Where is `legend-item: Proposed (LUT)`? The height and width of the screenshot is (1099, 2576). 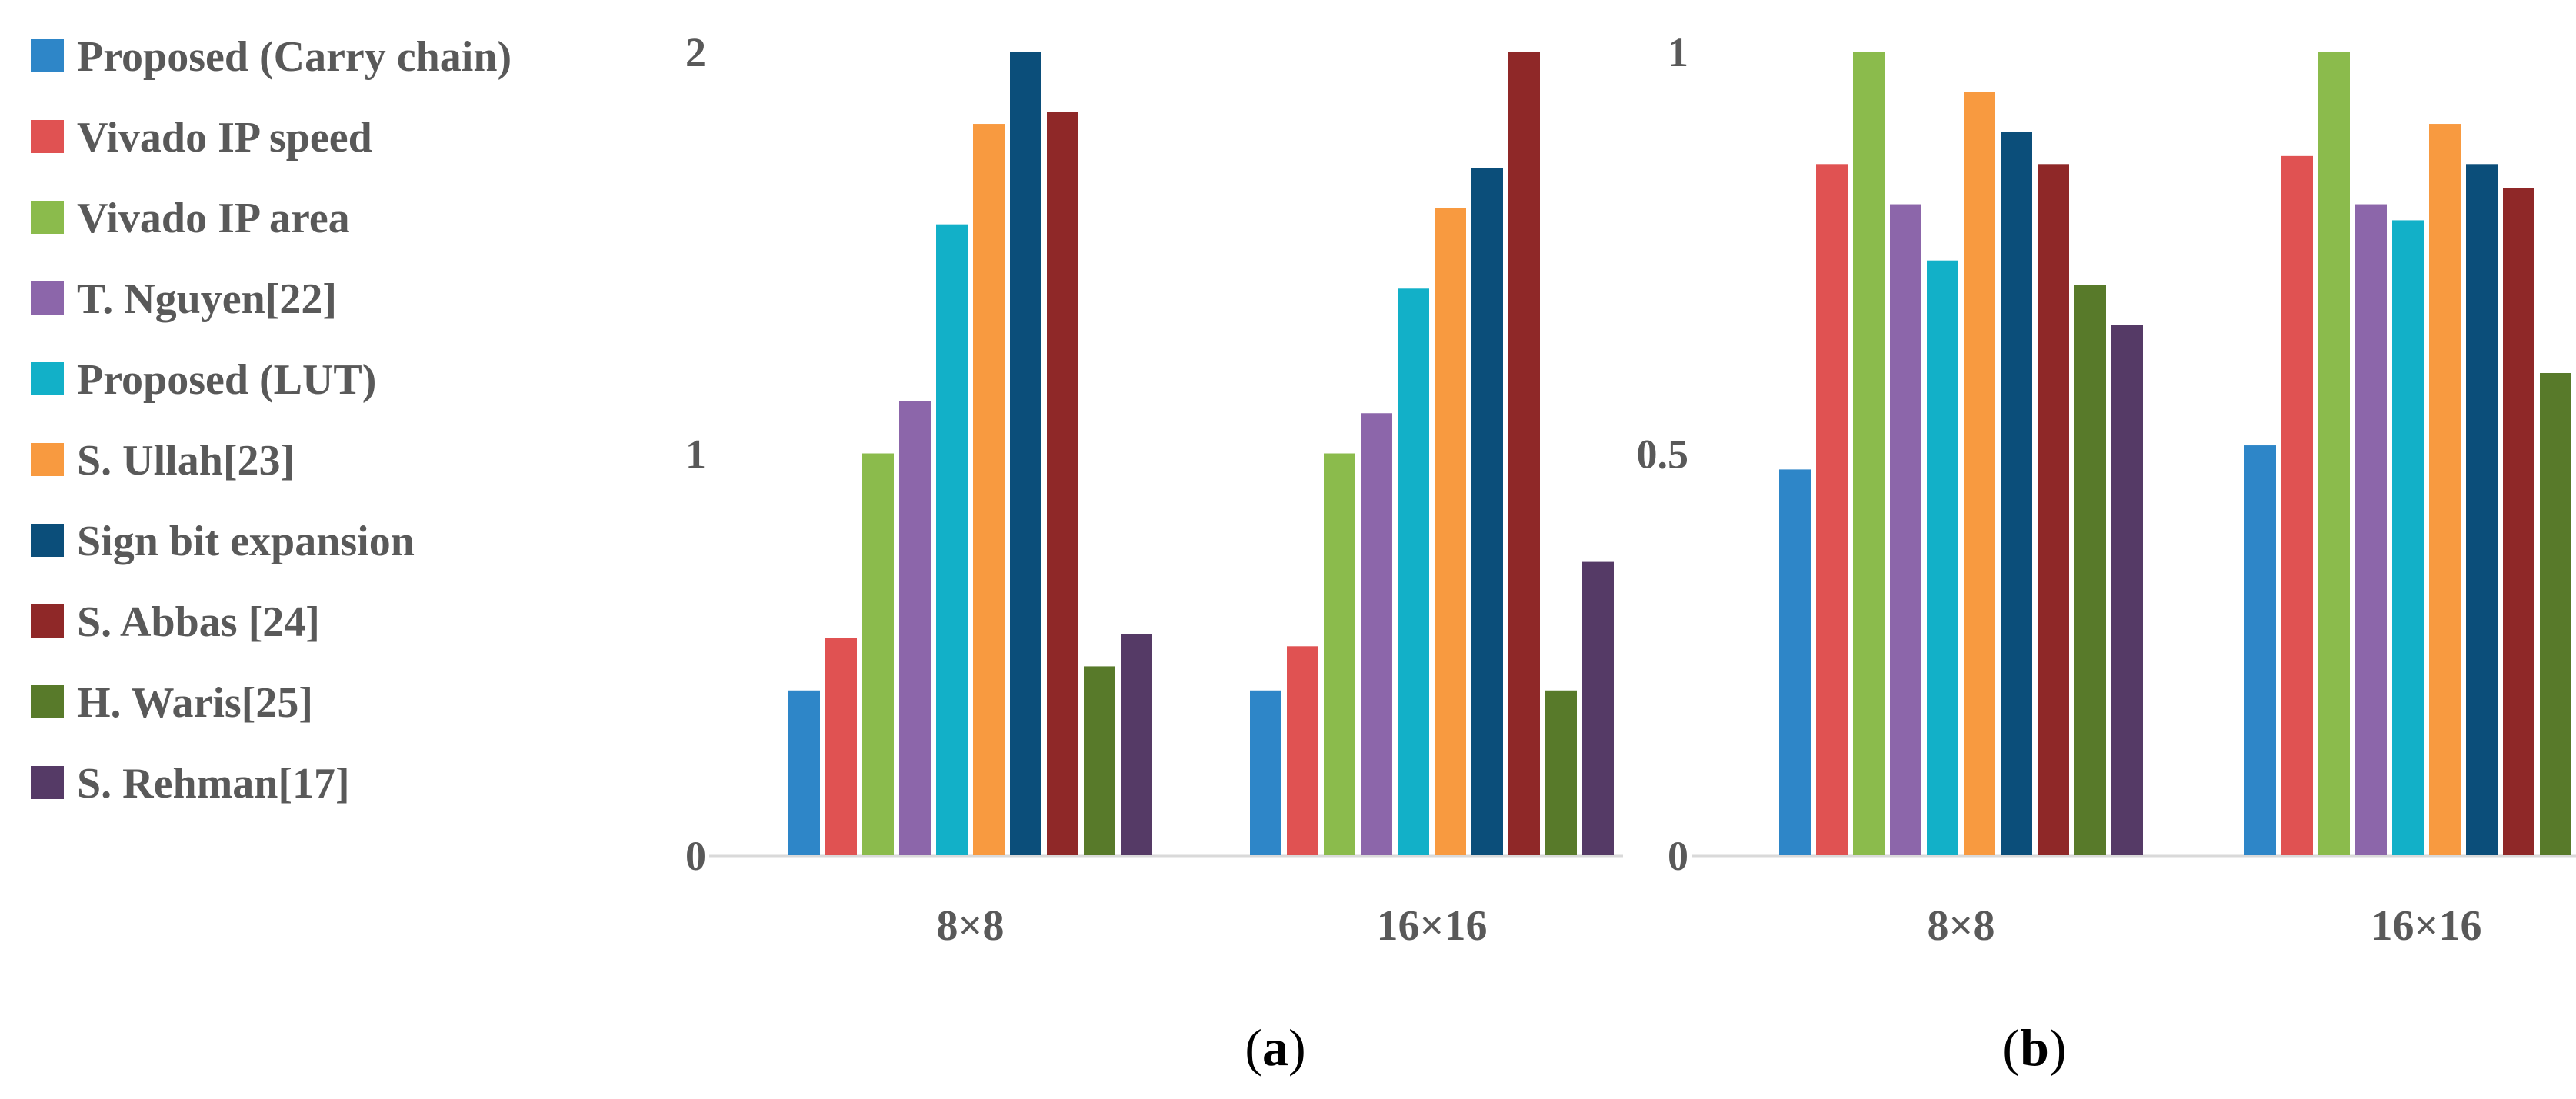 legend-item: Proposed (LUT) is located at coordinates (203, 380).